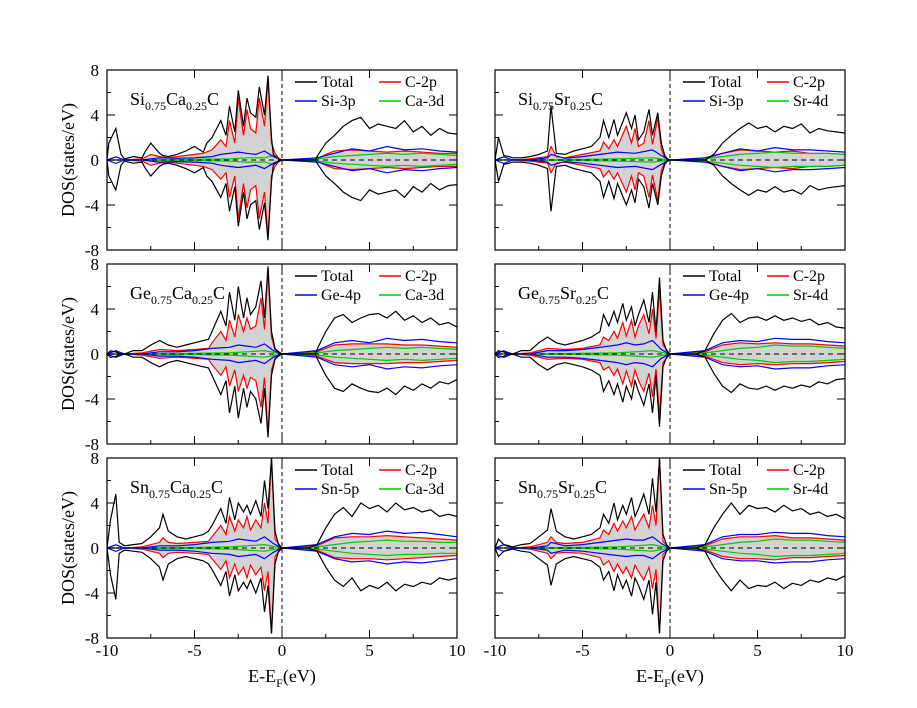 The height and width of the screenshot is (708, 917). Describe the element at coordinates (424, 489) in the screenshot. I see `legend-label: Ca-3d` at that location.